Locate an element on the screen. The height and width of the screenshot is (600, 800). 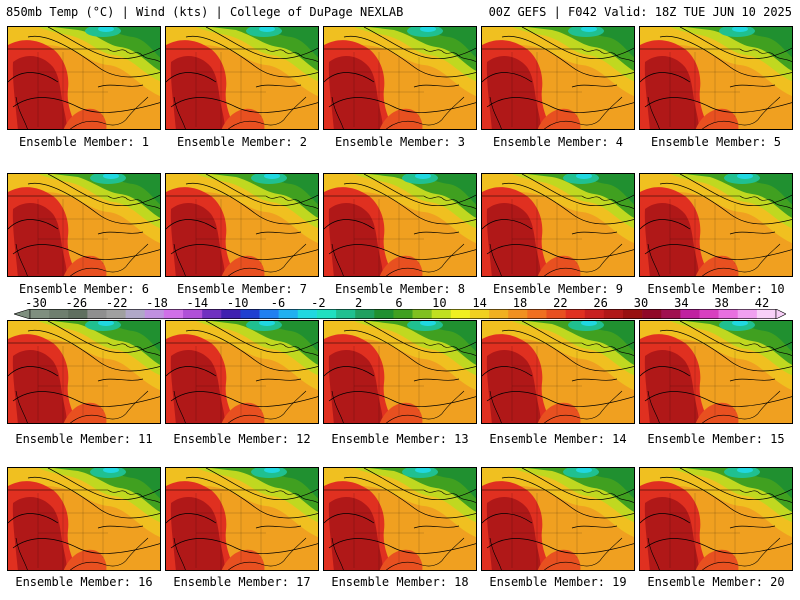
colorbar-min-arrow is located at coordinates (22, 314).